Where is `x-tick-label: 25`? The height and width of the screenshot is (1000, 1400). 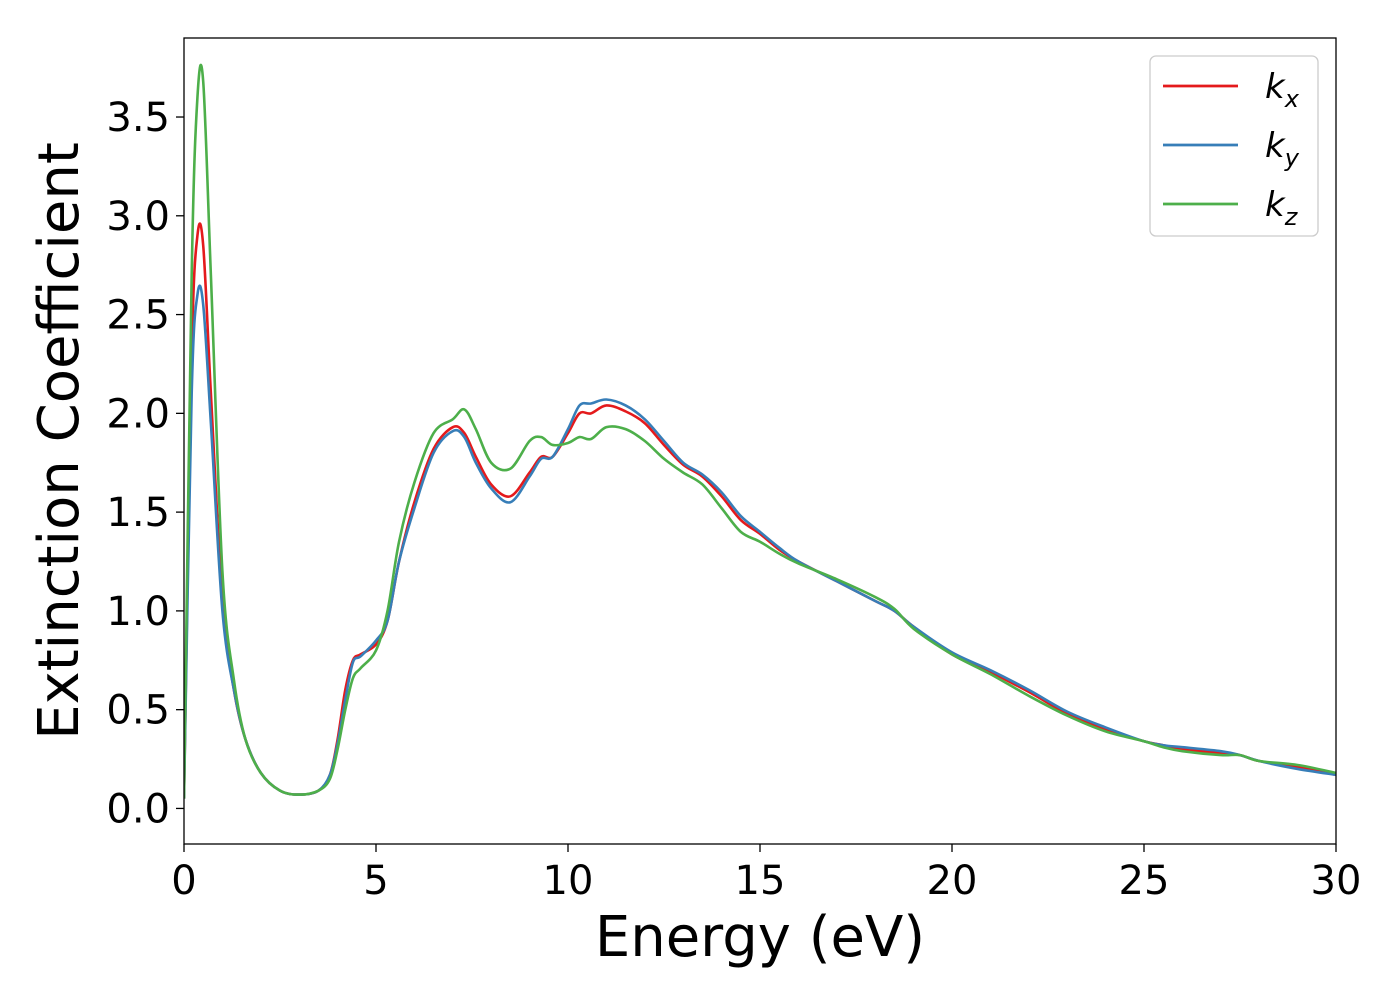 x-tick-label: 25 is located at coordinates (1144, 881).